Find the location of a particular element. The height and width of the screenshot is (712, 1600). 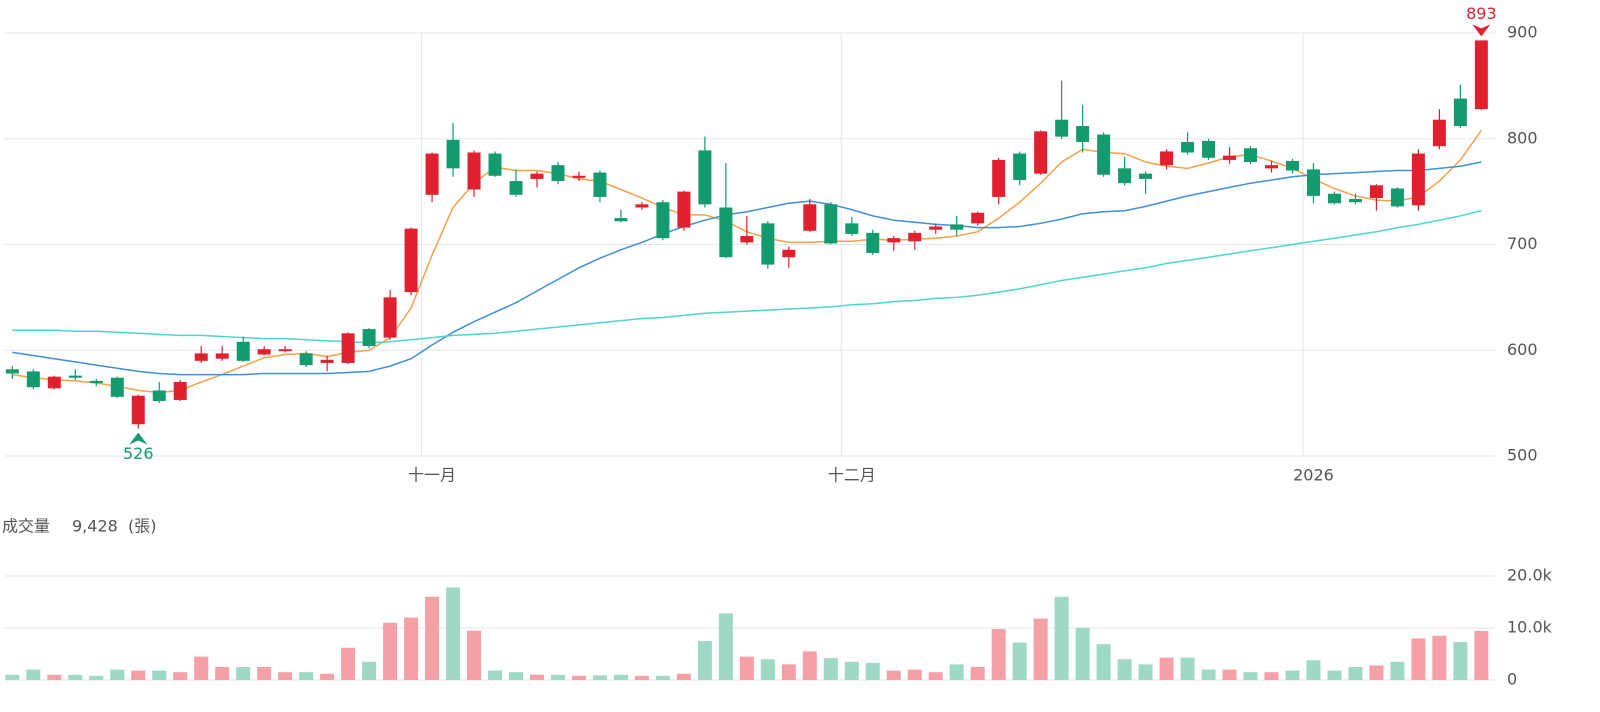

x-tick-label: 十二月 is located at coordinates (852, 475).